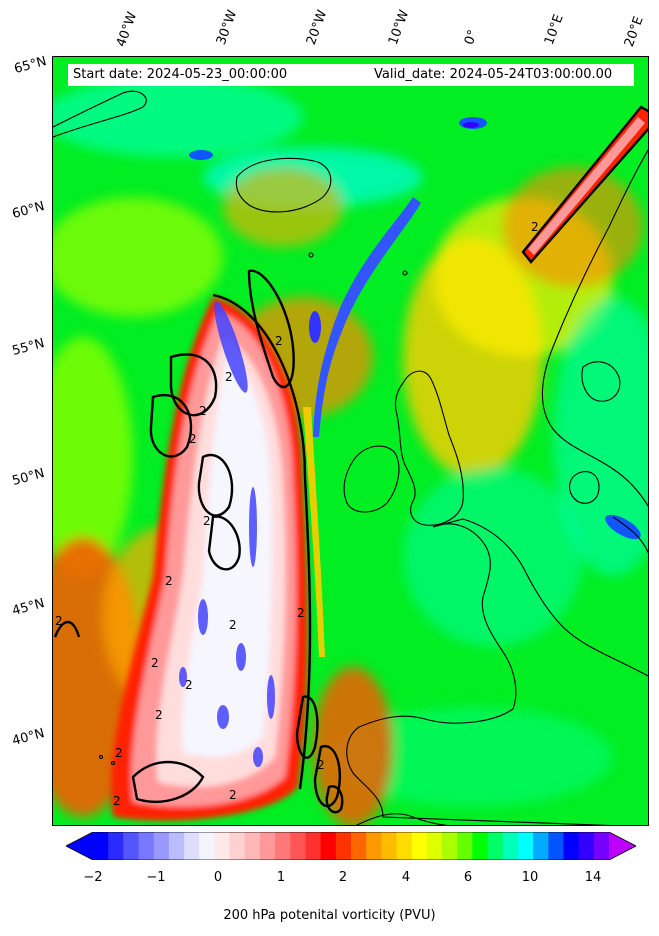 The image size is (659, 936). Describe the element at coordinates (554, 30) in the screenshot. I see `lon-label-10e: 10°E` at that location.